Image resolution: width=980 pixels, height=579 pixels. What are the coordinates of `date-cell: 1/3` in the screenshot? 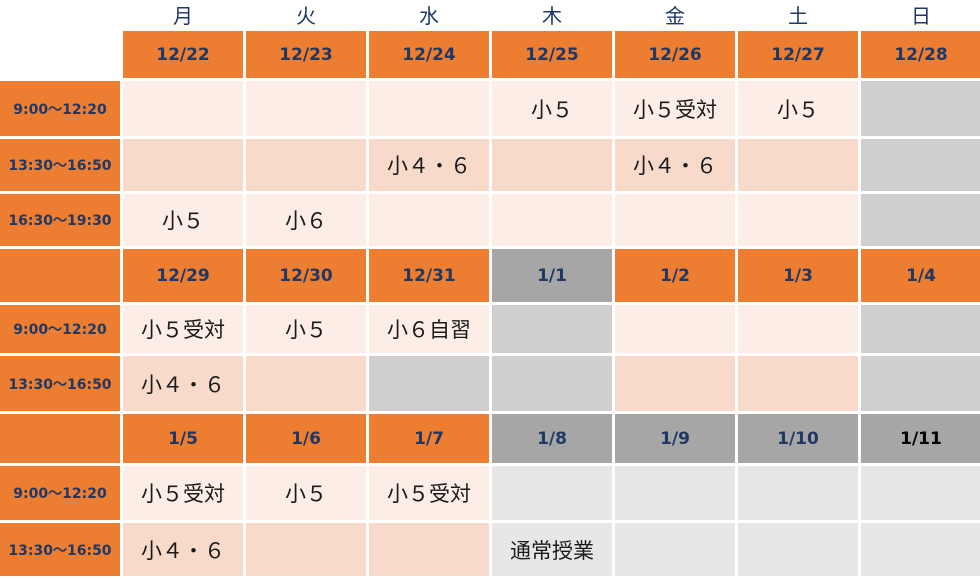 It's located at (798, 275).